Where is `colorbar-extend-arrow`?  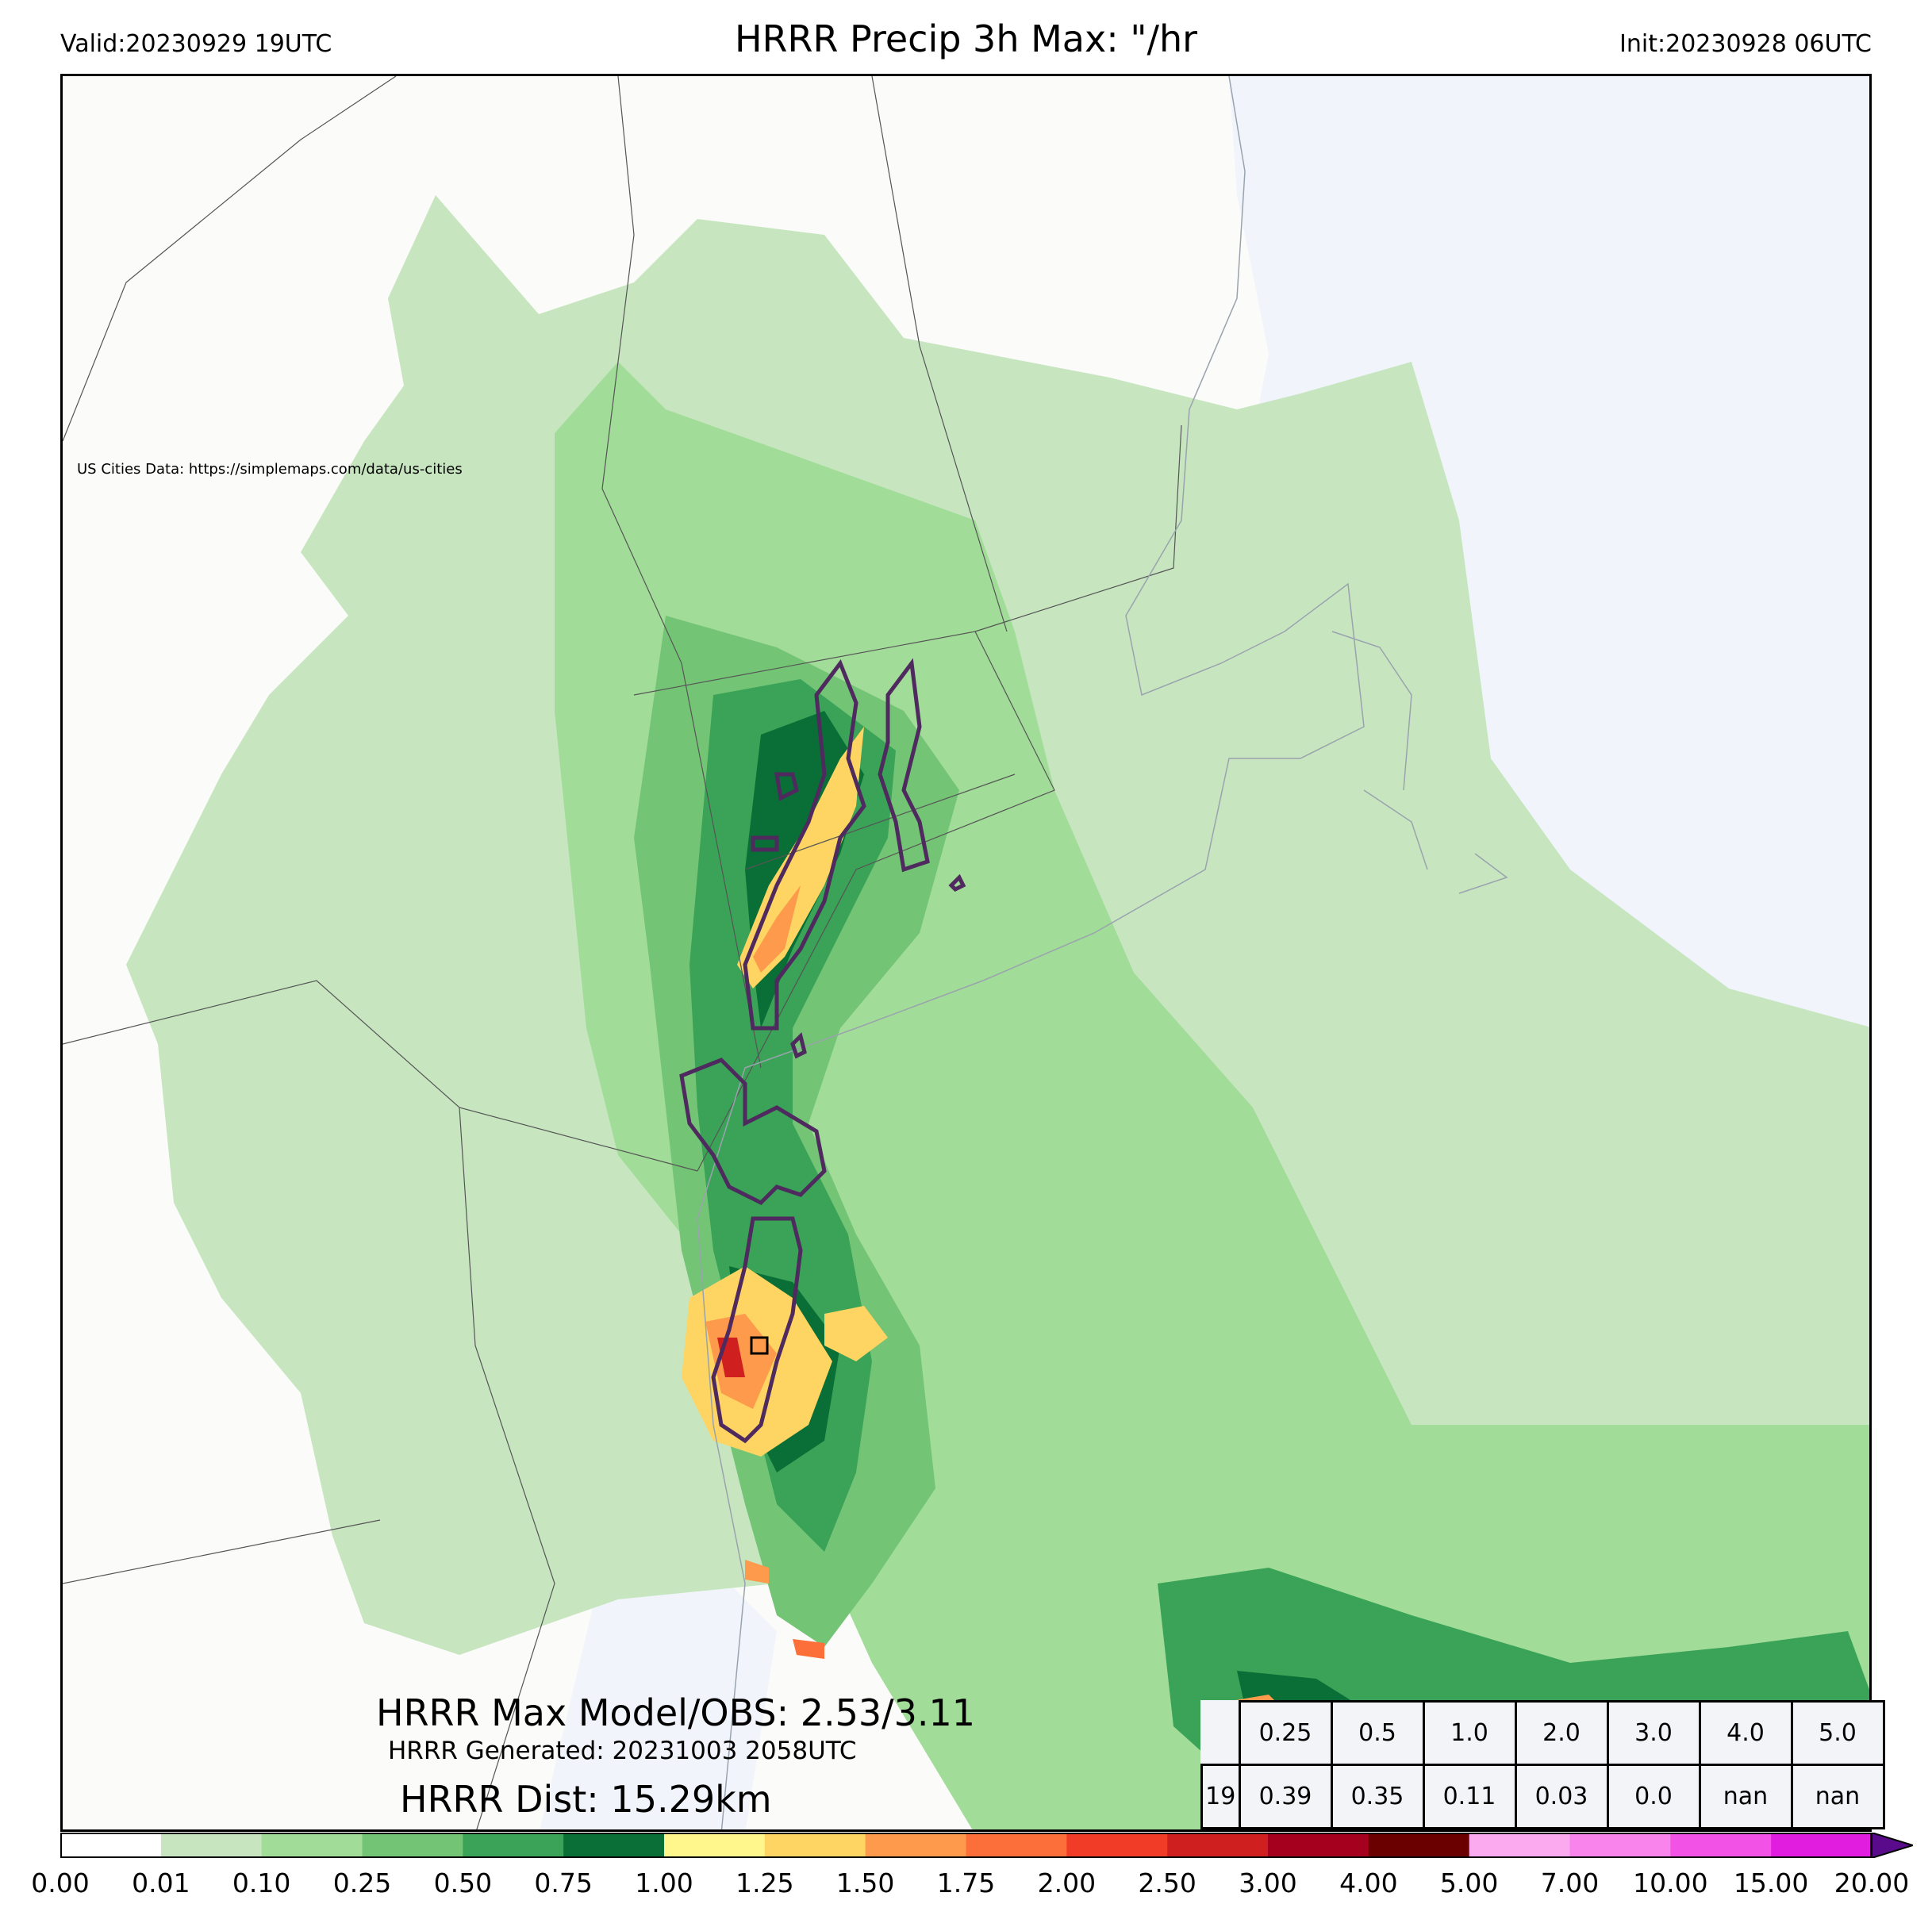 colorbar-extend-arrow is located at coordinates (1892, 1846).